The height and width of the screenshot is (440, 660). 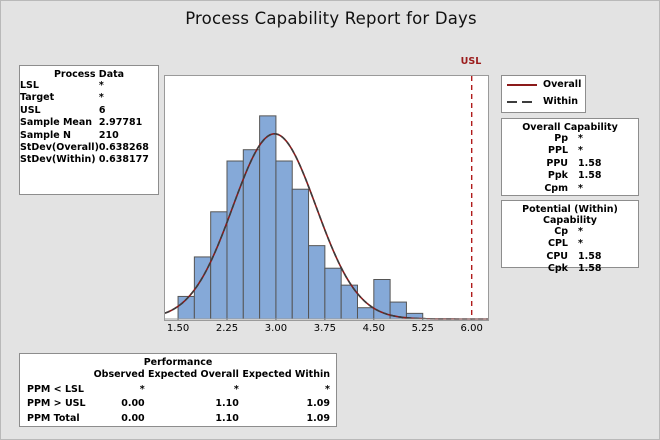 I want to click on x-axis-tick-label: 1.50, so click(x=178, y=328).